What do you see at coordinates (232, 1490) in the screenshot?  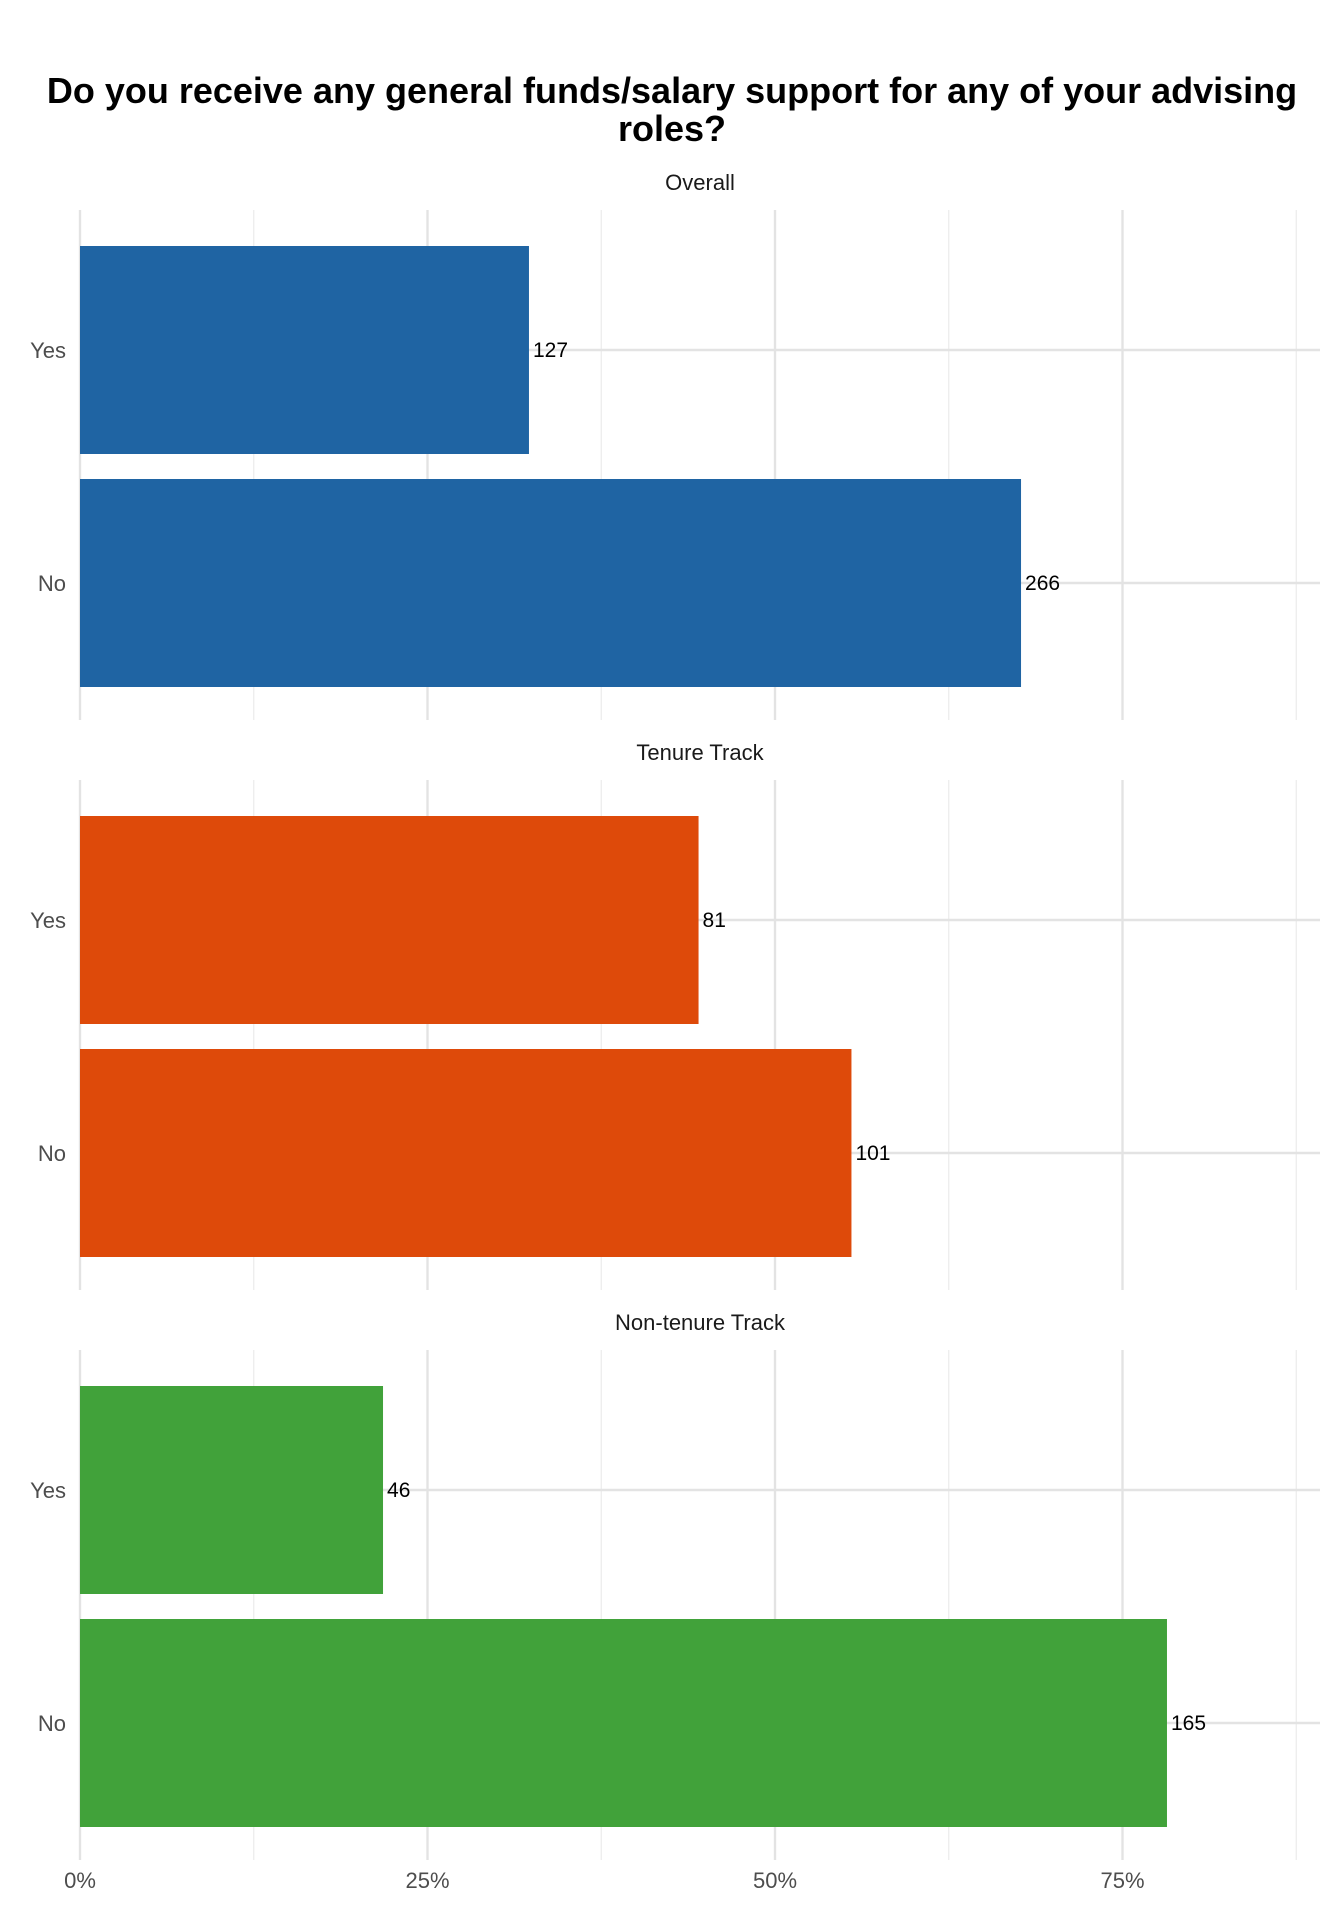 I see `bar-non-tenure-track-yes` at bounding box center [232, 1490].